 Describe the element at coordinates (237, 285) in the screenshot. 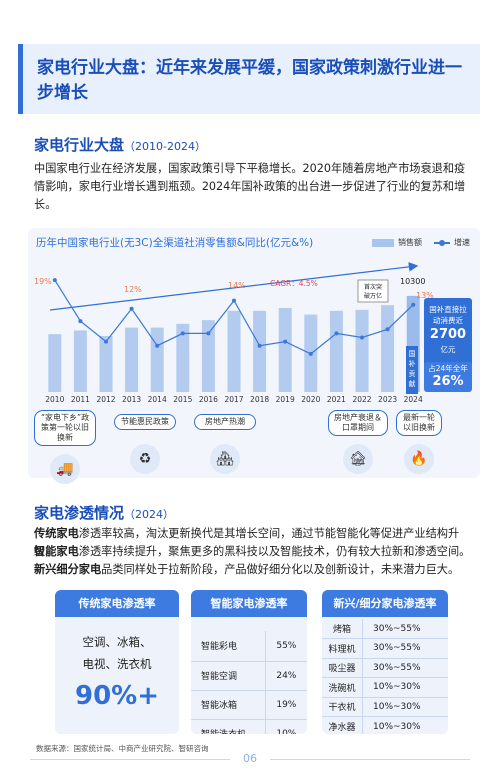

I see `growth-label-2017: 14%` at that location.